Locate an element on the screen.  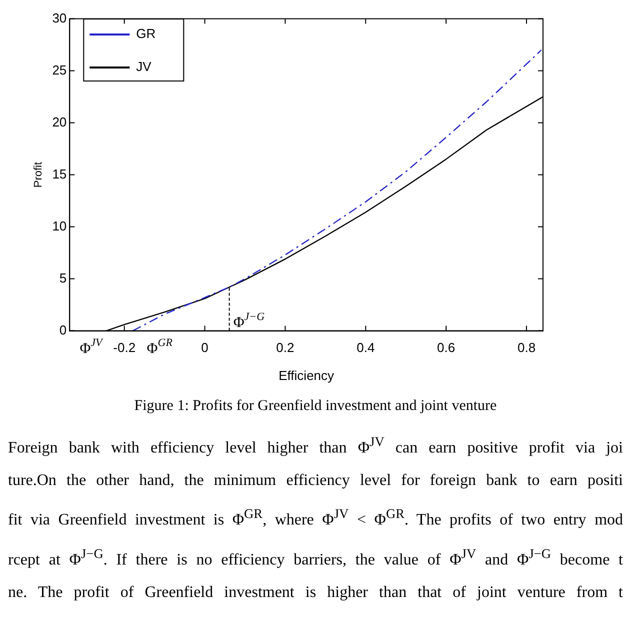
caption: Figure 1: Profits for Greenfield investment and joint venture is located at coordinates (315, 406).